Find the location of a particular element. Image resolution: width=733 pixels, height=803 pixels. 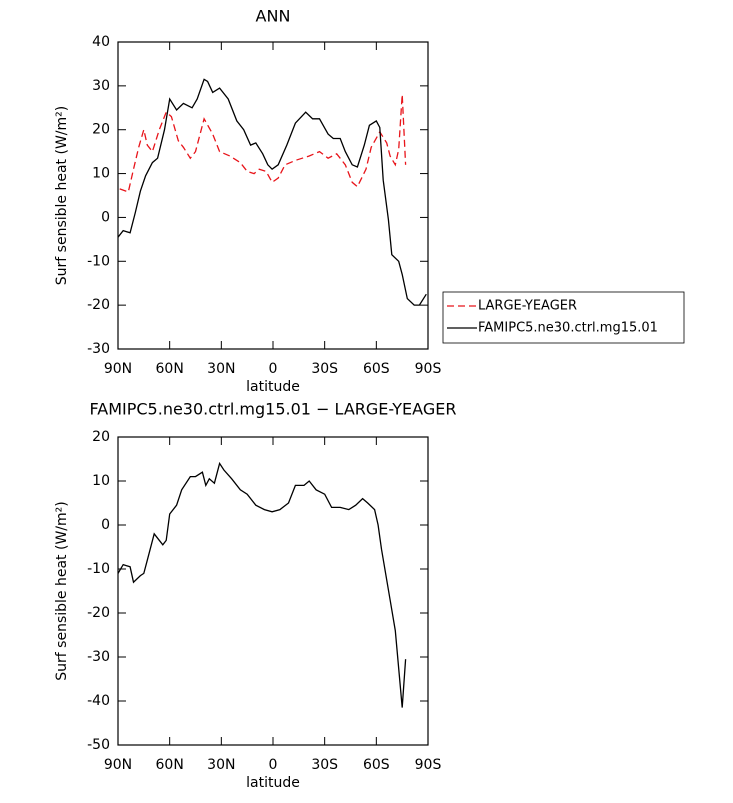

legend-box is located at coordinates (563, 317).